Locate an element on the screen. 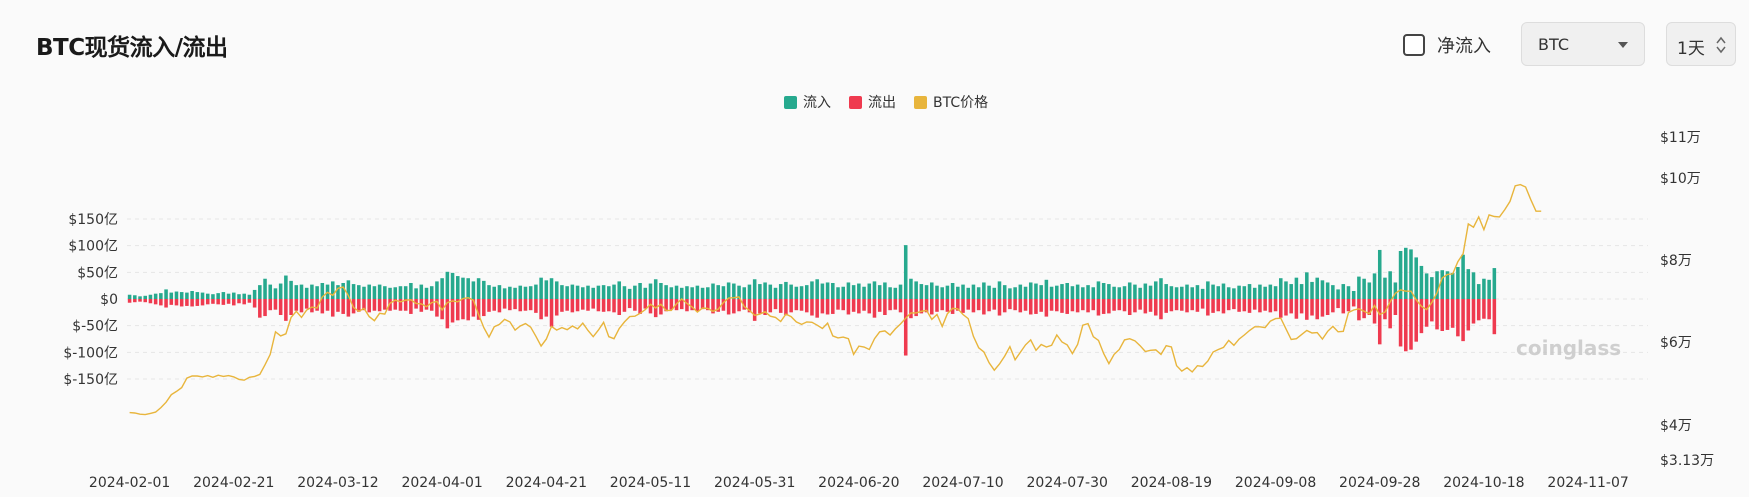 The height and width of the screenshot is (497, 1749). net-flow-toggle: 净流入 is located at coordinates (1447, 45).